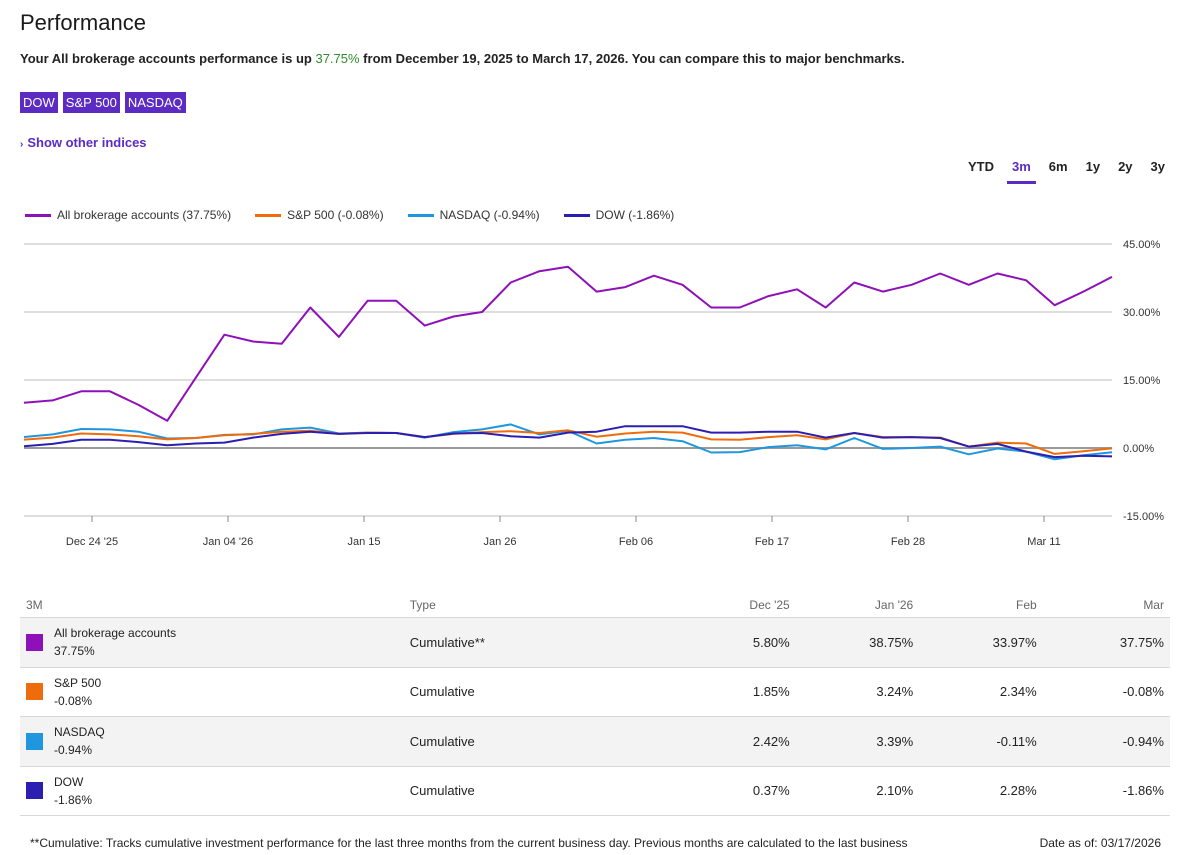 The height and width of the screenshot is (855, 1186). What do you see at coordinates (1018, 692) in the screenshot?
I see `row-feb: 2.34%` at bounding box center [1018, 692].